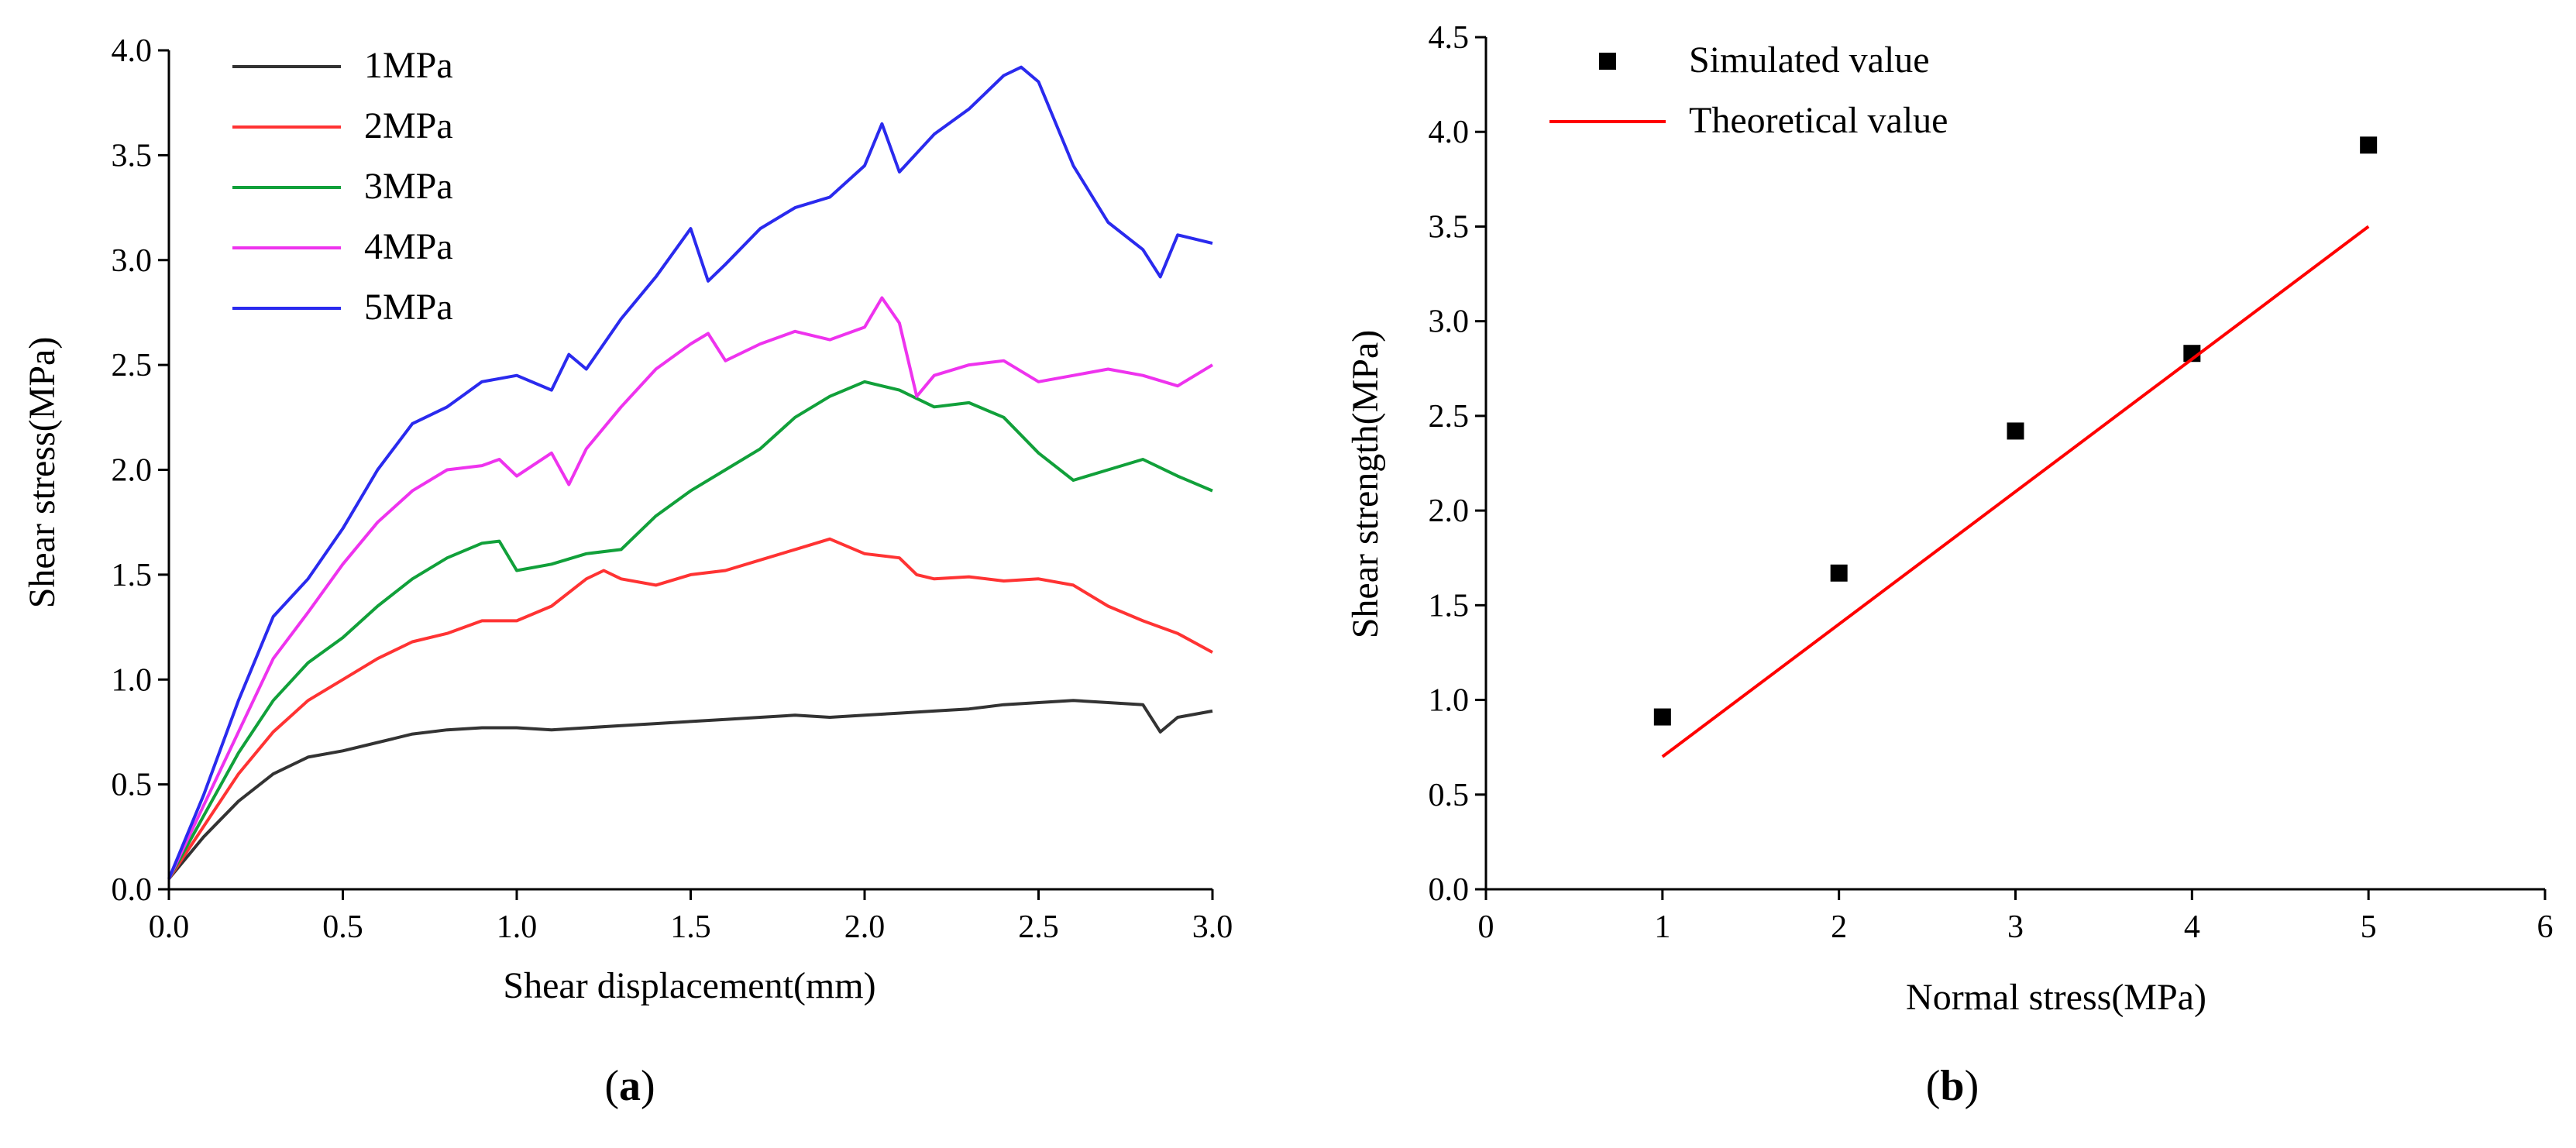 This screenshot has width=2576, height=1148. What do you see at coordinates (1449, 227) in the screenshot?
I see `chart-b-y-tick-label: 3.5` at bounding box center [1449, 227].